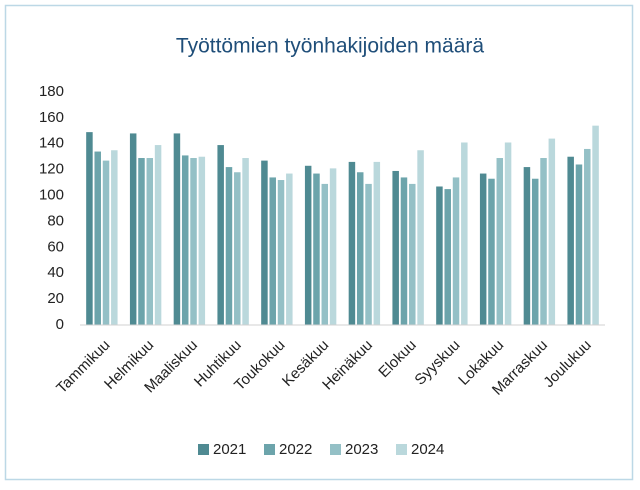  I want to click on legend-label: 2022, so click(295, 449).